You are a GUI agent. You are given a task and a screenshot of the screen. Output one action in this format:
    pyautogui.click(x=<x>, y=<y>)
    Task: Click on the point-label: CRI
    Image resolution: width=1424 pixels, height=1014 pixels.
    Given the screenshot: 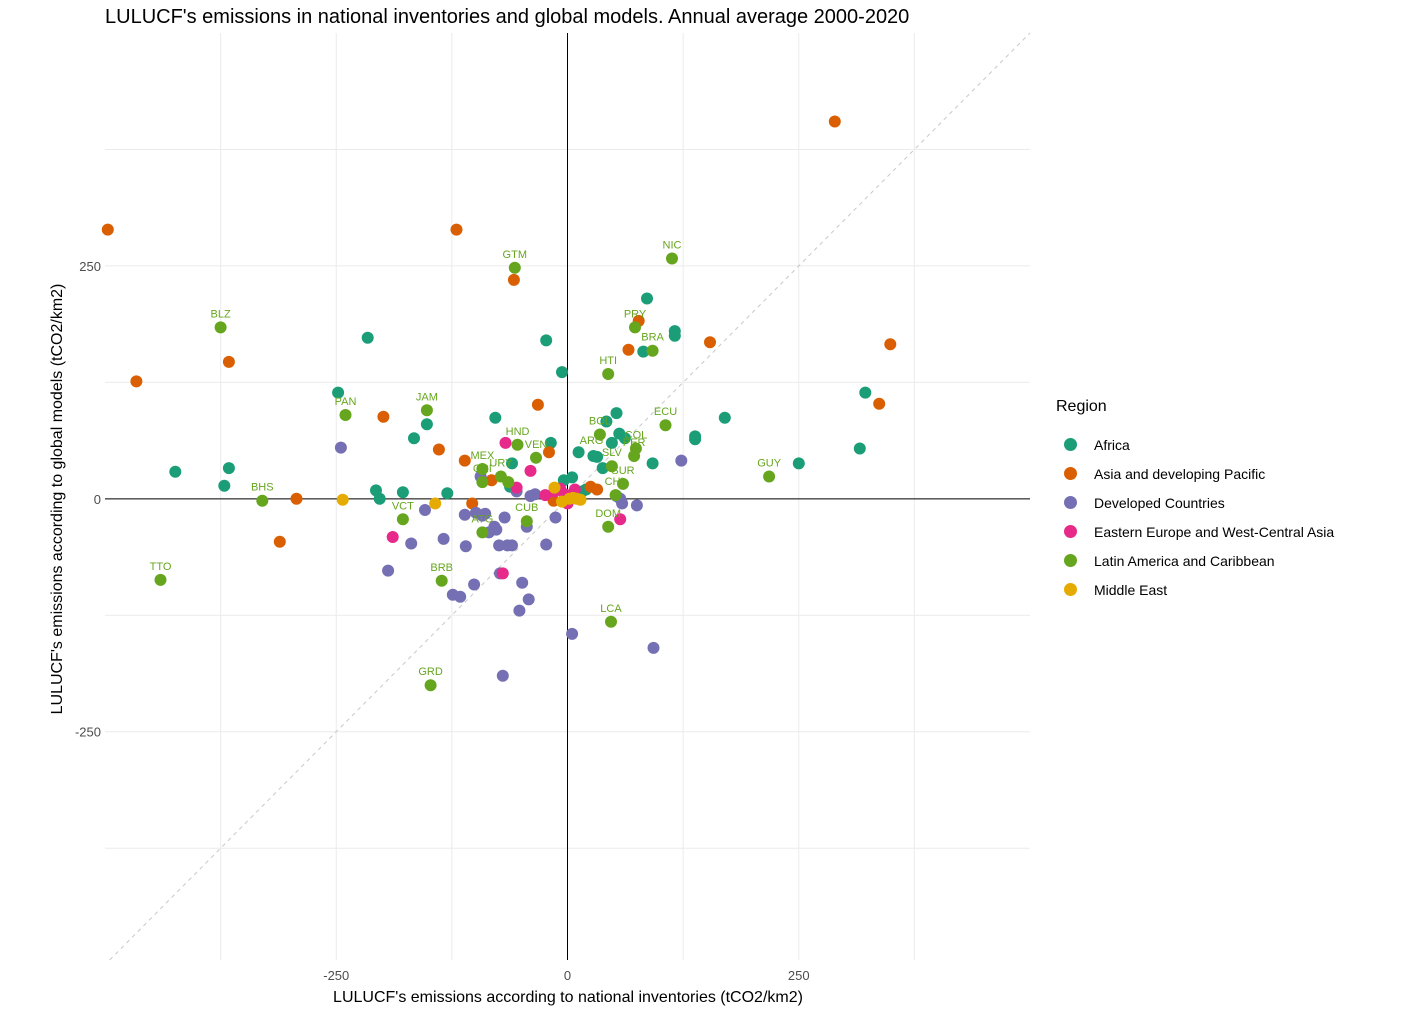 What is the action you would take?
    pyautogui.click(x=482, y=469)
    